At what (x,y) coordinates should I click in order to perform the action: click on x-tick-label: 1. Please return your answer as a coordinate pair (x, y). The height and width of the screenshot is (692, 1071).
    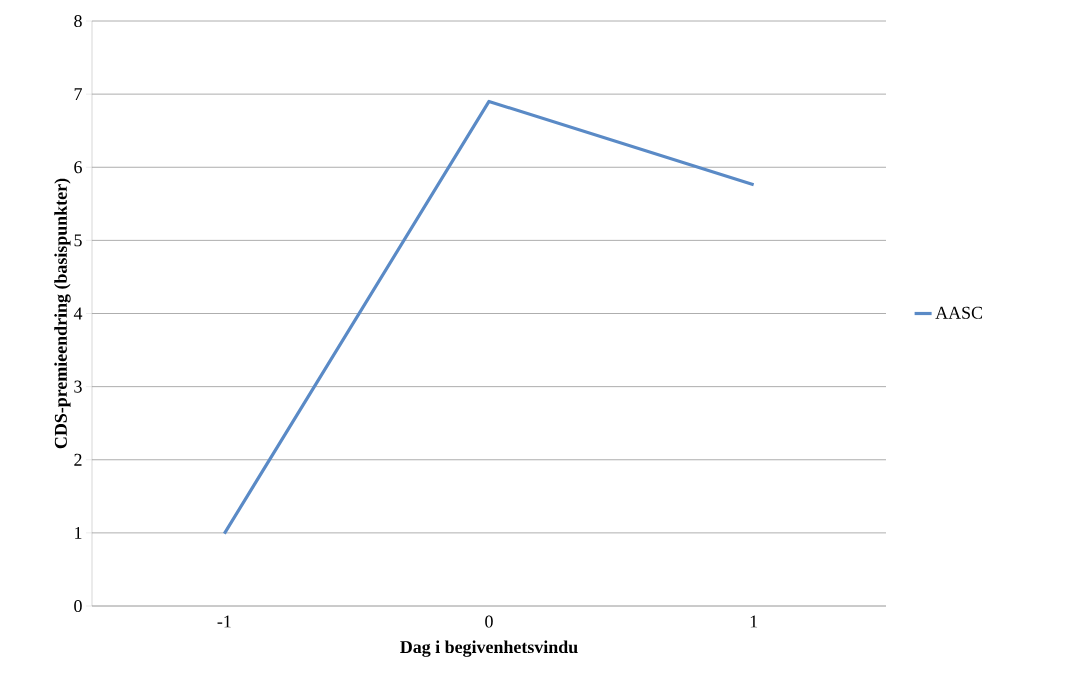
    Looking at the image, I should click on (754, 621).